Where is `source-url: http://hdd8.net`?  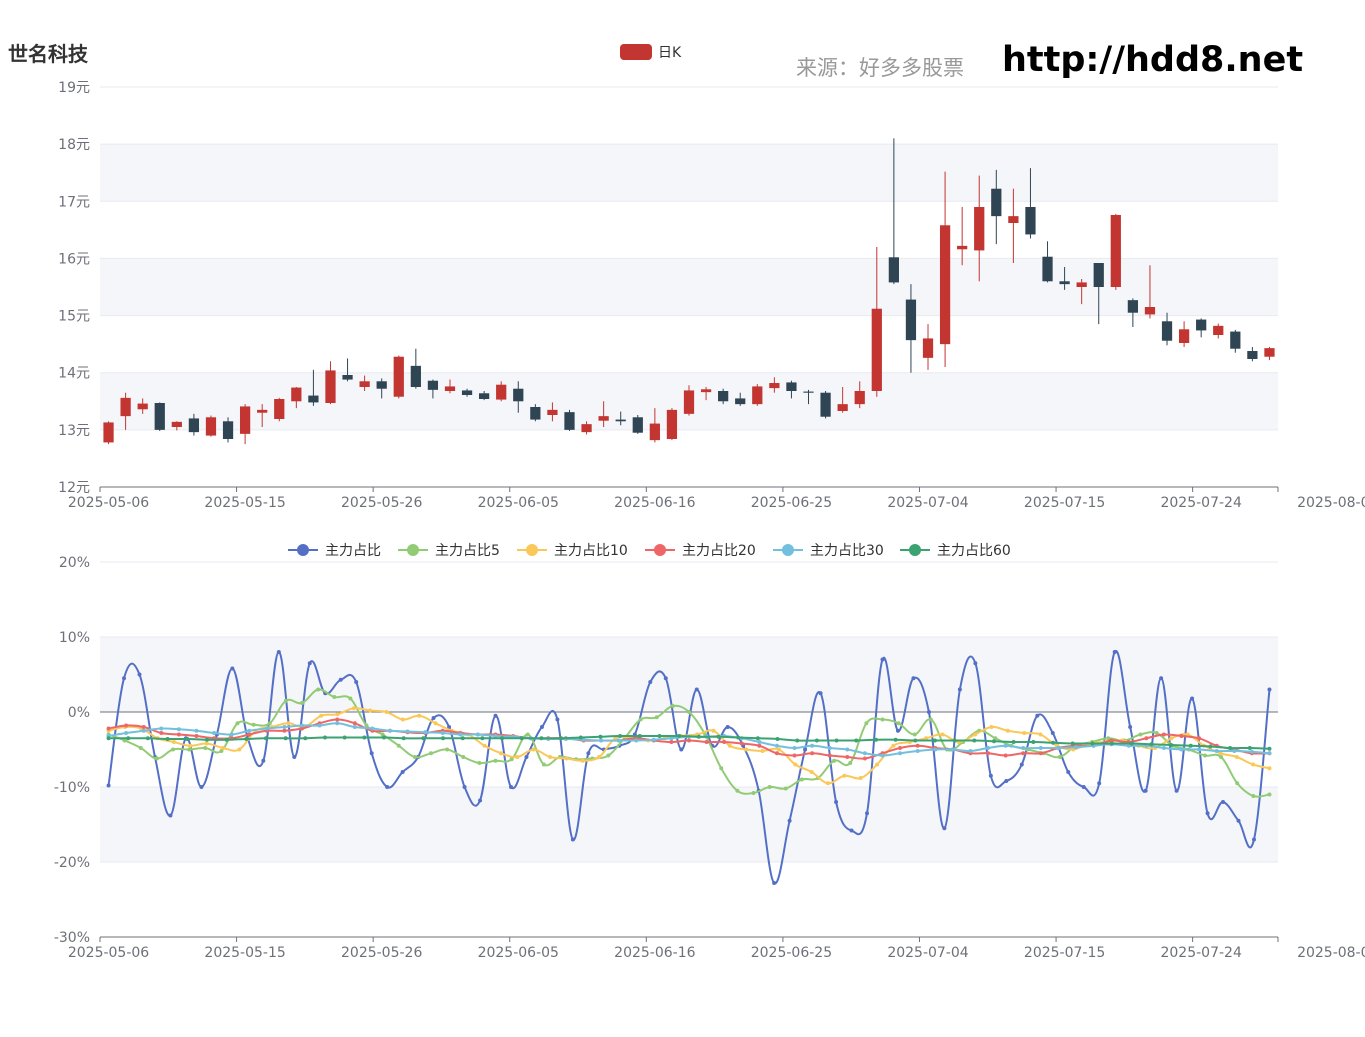 source-url: http://hdd8.net is located at coordinates (1153, 60).